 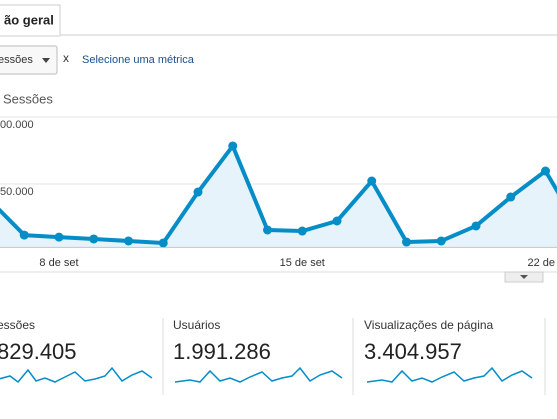 What do you see at coordinates (413, 351) in the screenshot?
I see `scorecard-value: 3.404.957` at bounding box center [413, 351].